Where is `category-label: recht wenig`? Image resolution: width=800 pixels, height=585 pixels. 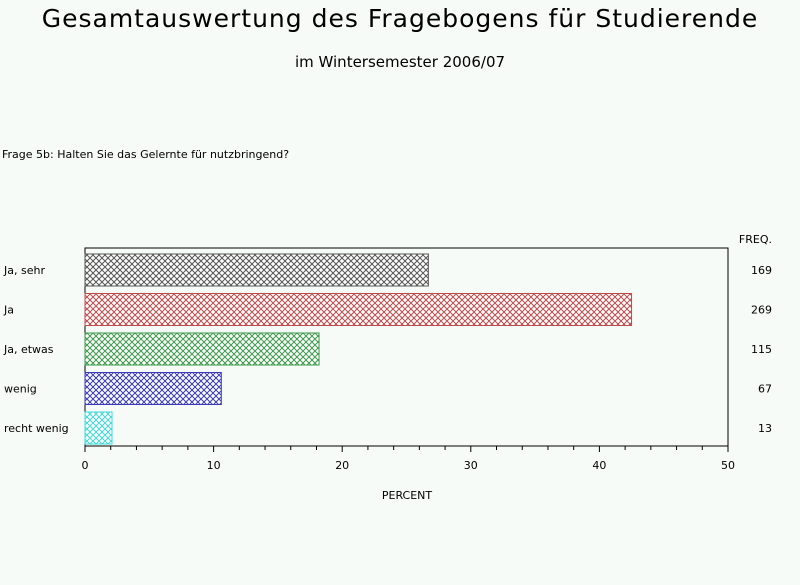
category-label: recht wenig is located at coordinates (36, 428).